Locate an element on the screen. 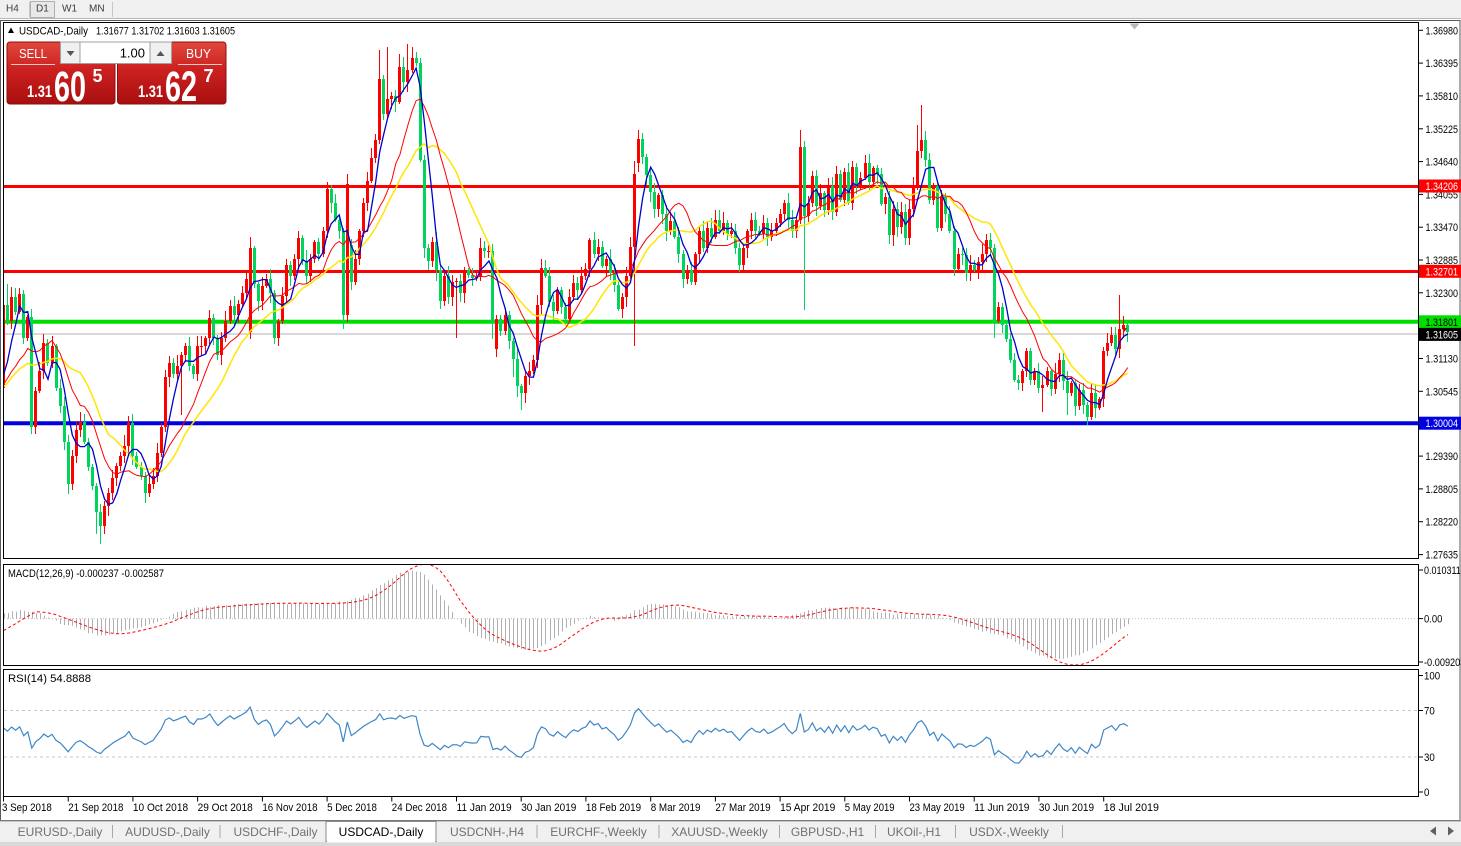  svg-text: 10 Oct 2018 is located at coordinates (160, 808).